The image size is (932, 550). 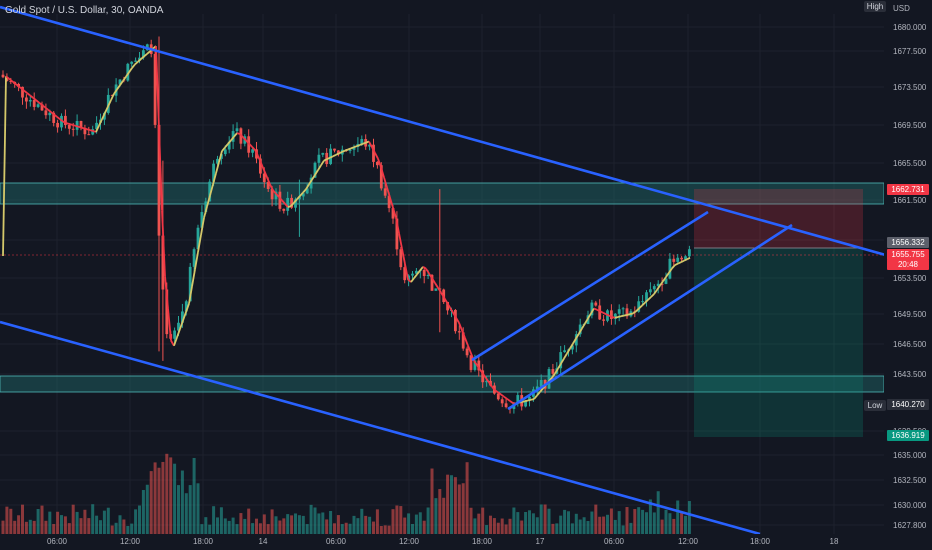 I want to click on x-tick-label: 18:00, so click(x=760, y=541).